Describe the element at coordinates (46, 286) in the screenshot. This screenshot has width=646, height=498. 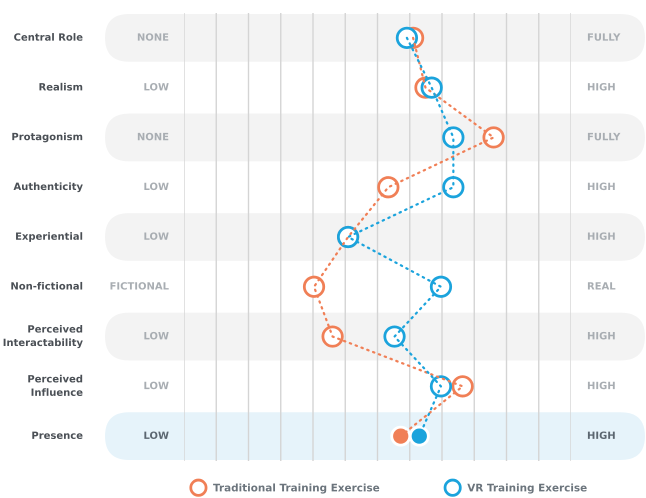
I see `y-tick-label: Non-fictional` at that location.